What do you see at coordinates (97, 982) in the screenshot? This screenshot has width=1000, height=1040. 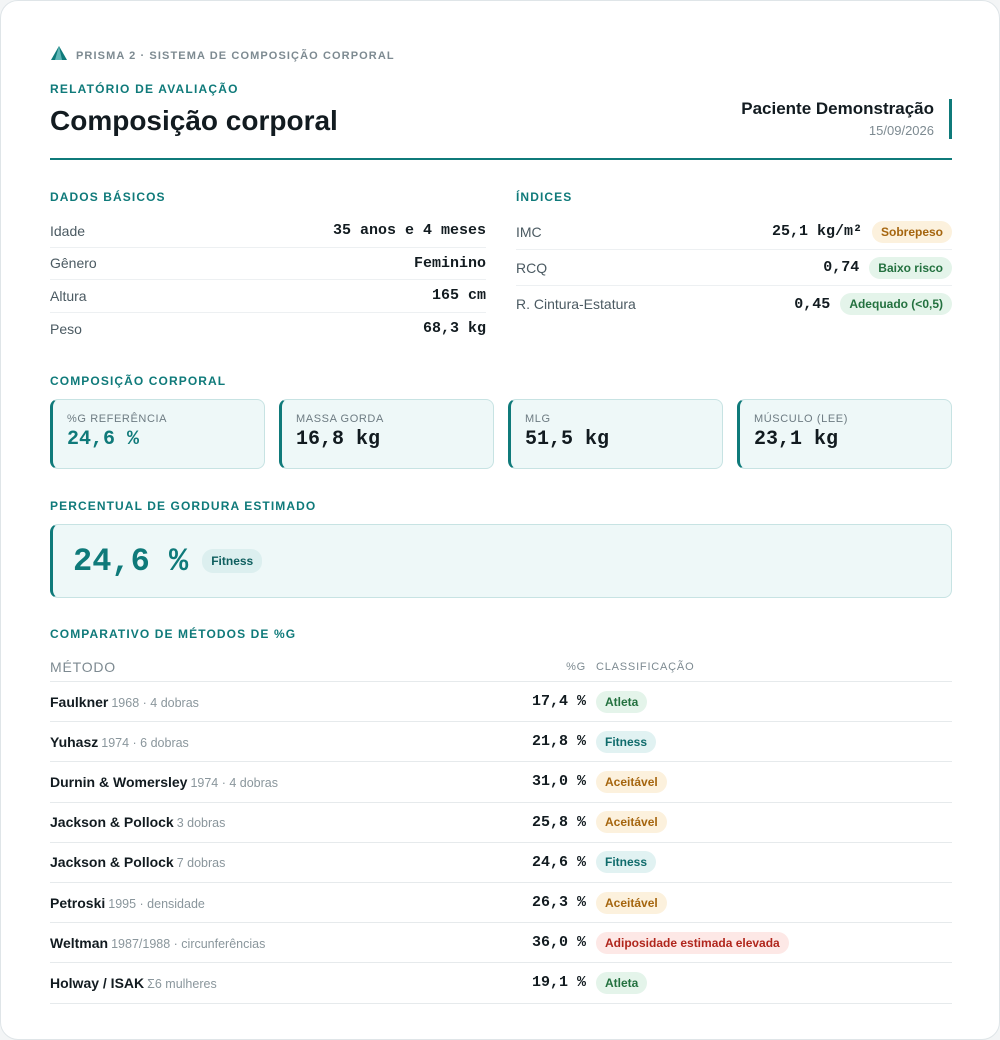 I see `method-name: Holway / ISAK` at bounding box center [97, 982].